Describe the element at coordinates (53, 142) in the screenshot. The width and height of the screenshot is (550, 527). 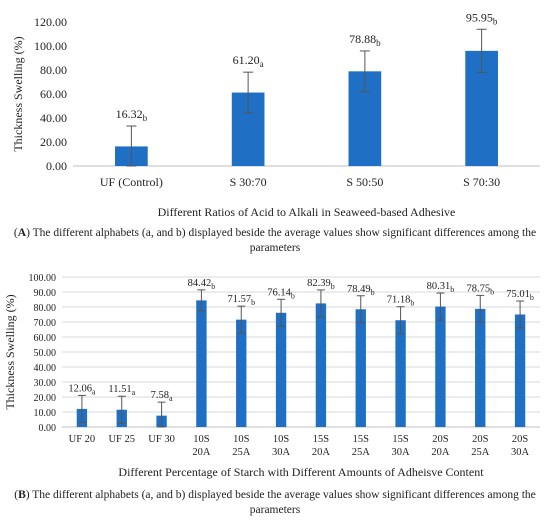
I see `chart-a-ytick-label: 20.00` at that location.